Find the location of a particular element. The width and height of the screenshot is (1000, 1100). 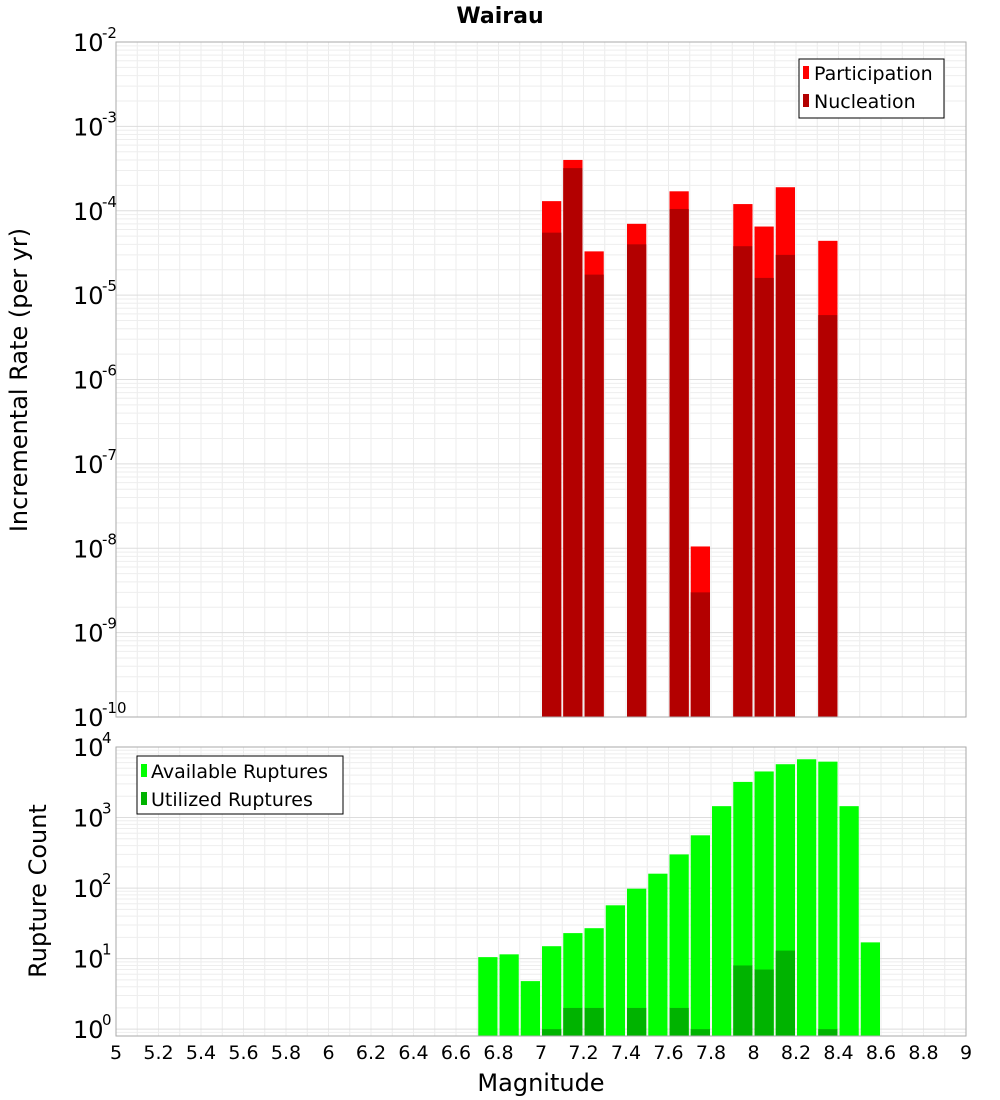

rate-ytick-exp-1: -9 is located at coordinates (109, 624).